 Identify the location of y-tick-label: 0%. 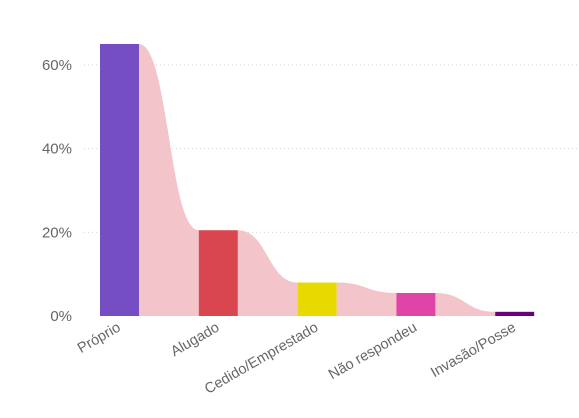
(61, 316).